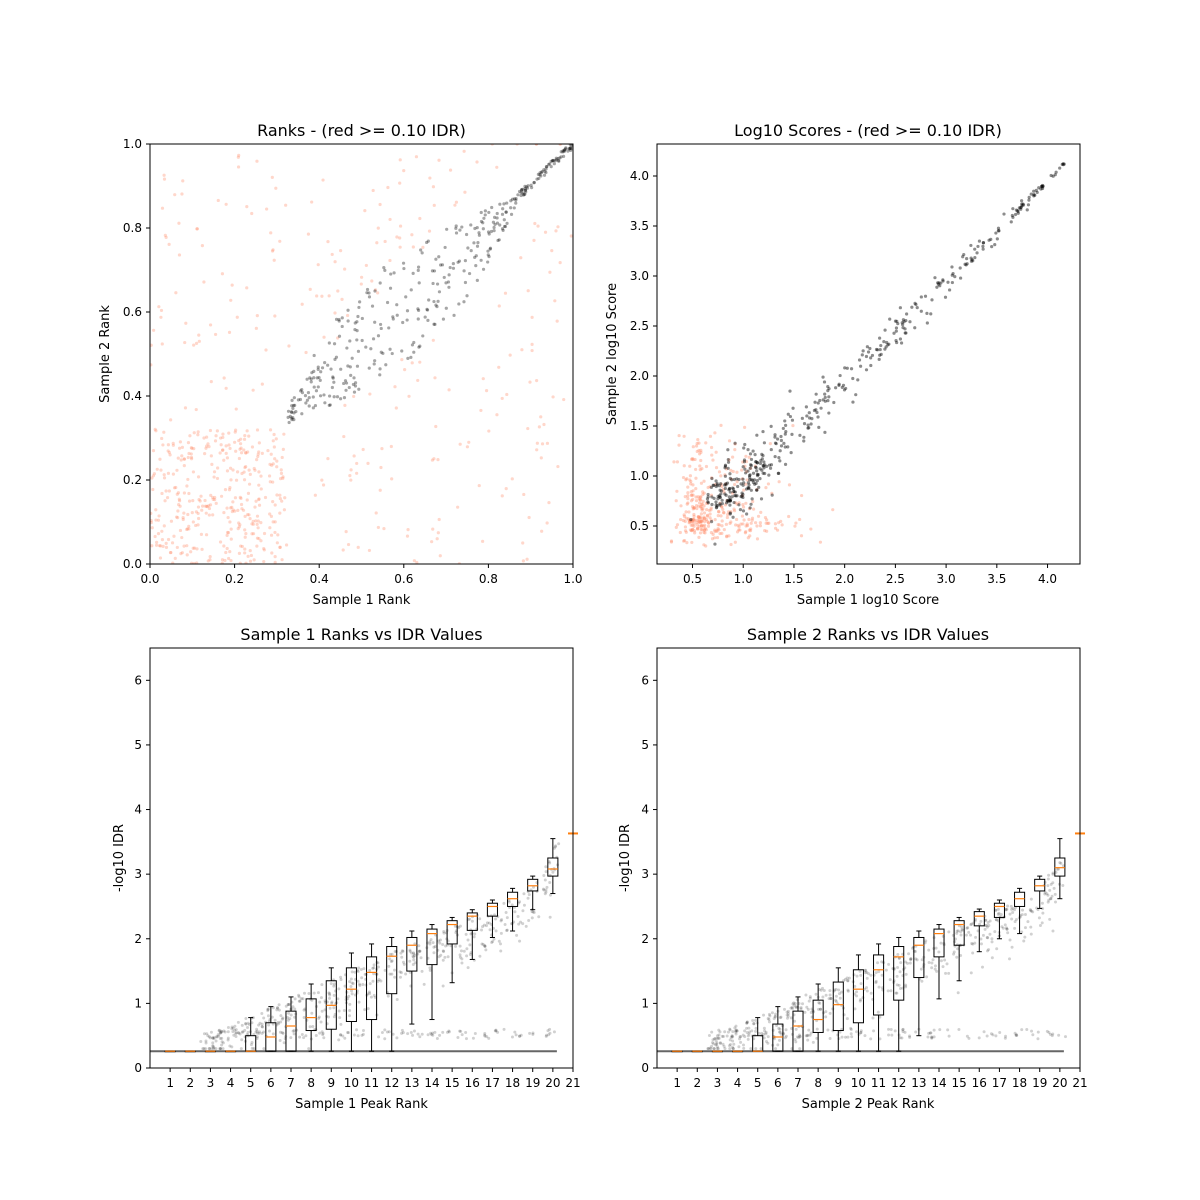  Describe the element at coordinates (898, 1083) in the screenshot. I see `x-tick-label: 12` at that location.